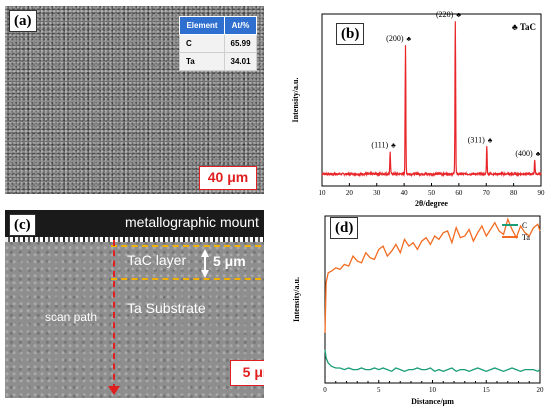  I want to click on table-cell-value: 65.99, so click(240, 43).